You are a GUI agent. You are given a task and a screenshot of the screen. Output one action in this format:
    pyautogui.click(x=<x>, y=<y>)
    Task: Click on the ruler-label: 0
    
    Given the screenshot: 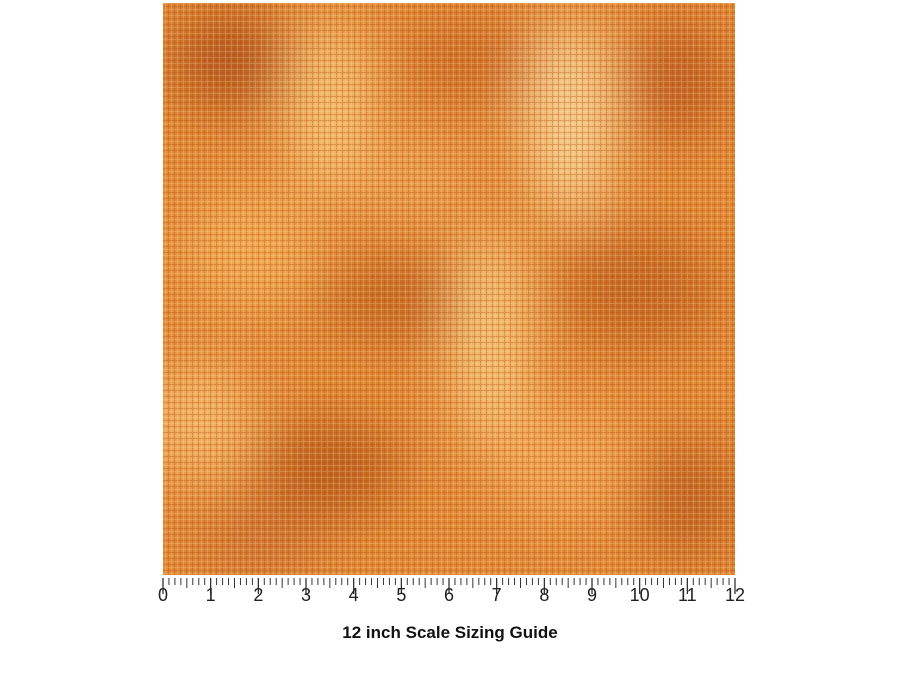 What is the action you would take?
    pyautogui.click(x=163, y=595)
    